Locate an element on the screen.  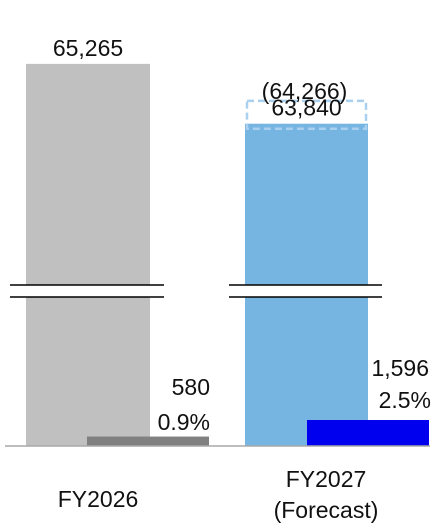
bar-fy2027-small is located at coordinates (368, 433).